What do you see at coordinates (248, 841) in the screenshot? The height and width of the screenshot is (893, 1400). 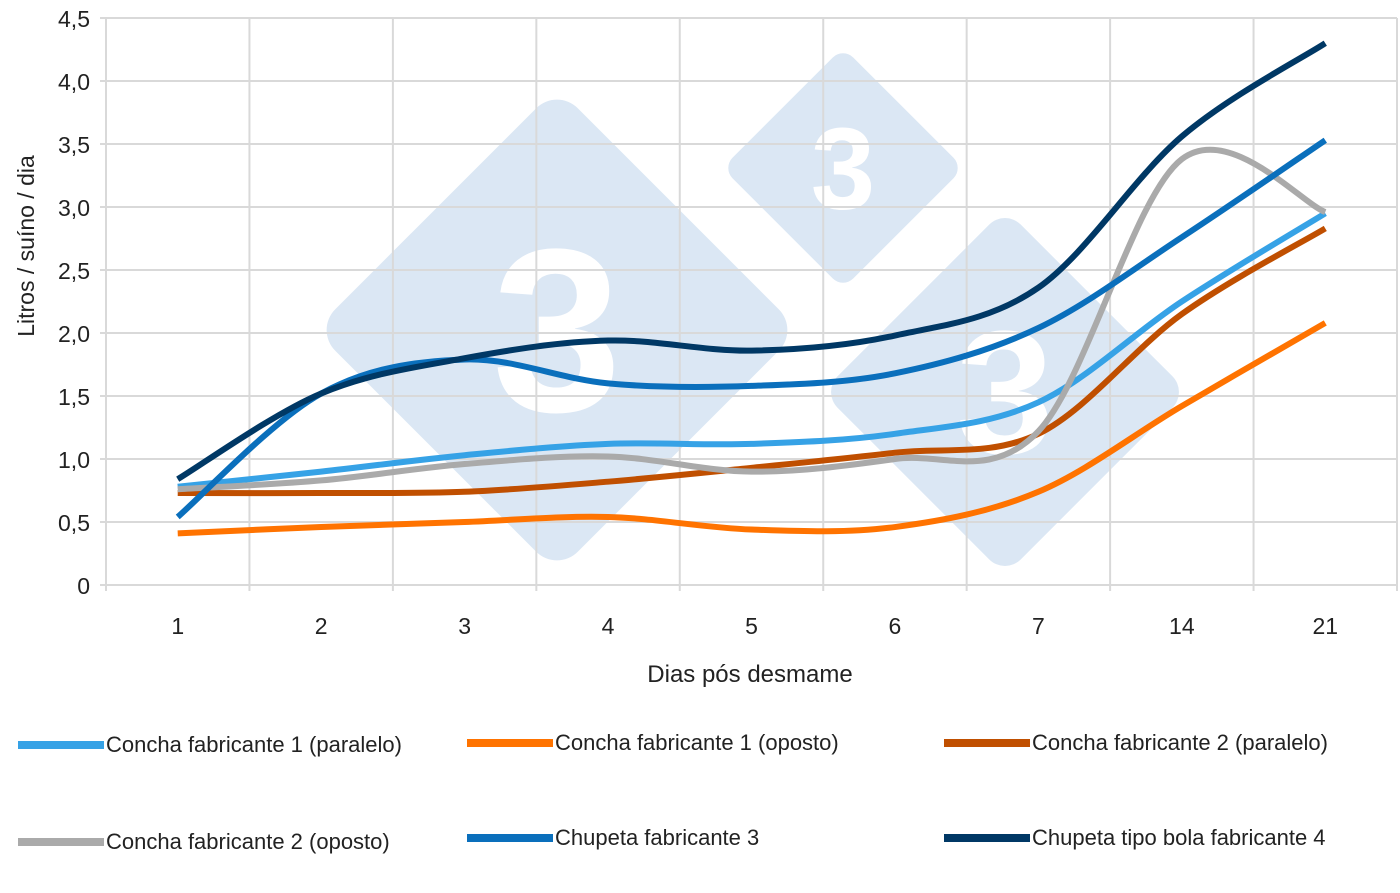 I see `legend-label: Concha fabricante 2 (oposto)` at bounding box center [248, 841].